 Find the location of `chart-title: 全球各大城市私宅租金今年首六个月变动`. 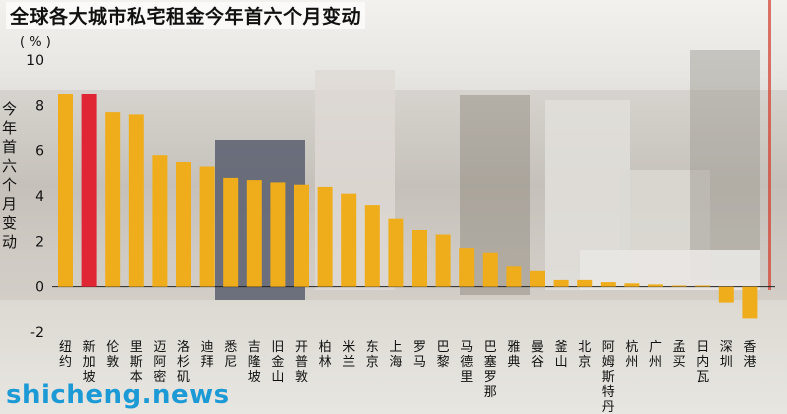

chart-title: 全球各大城市私宅租金今年首六个月变动 is located at coordinates (186, 15).